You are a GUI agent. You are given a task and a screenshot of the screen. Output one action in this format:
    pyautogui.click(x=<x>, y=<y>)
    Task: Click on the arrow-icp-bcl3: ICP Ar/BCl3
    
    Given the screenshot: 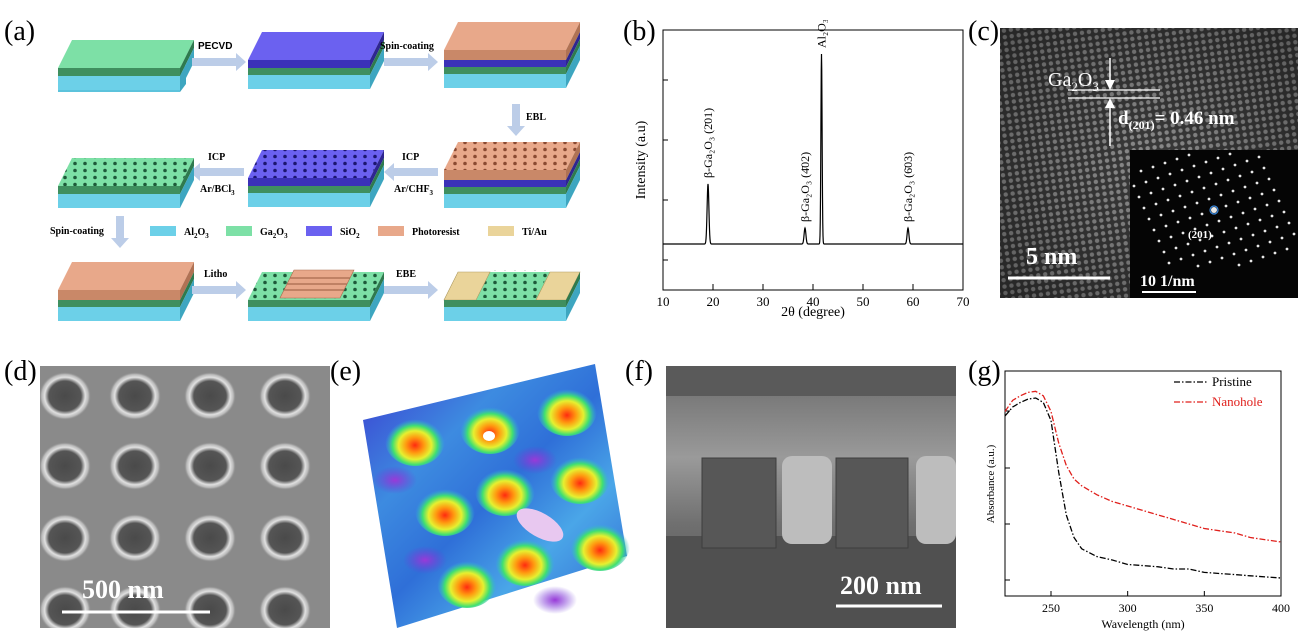 What is the action you would take?
    pyautogui.click(x=217, y=174)
    